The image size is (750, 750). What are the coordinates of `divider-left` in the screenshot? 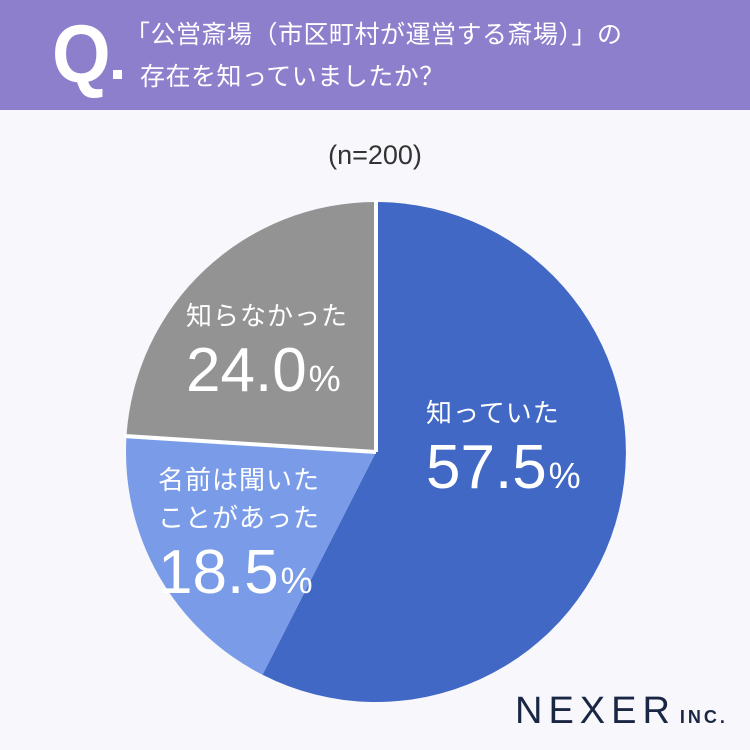 It's located at (250, 444).